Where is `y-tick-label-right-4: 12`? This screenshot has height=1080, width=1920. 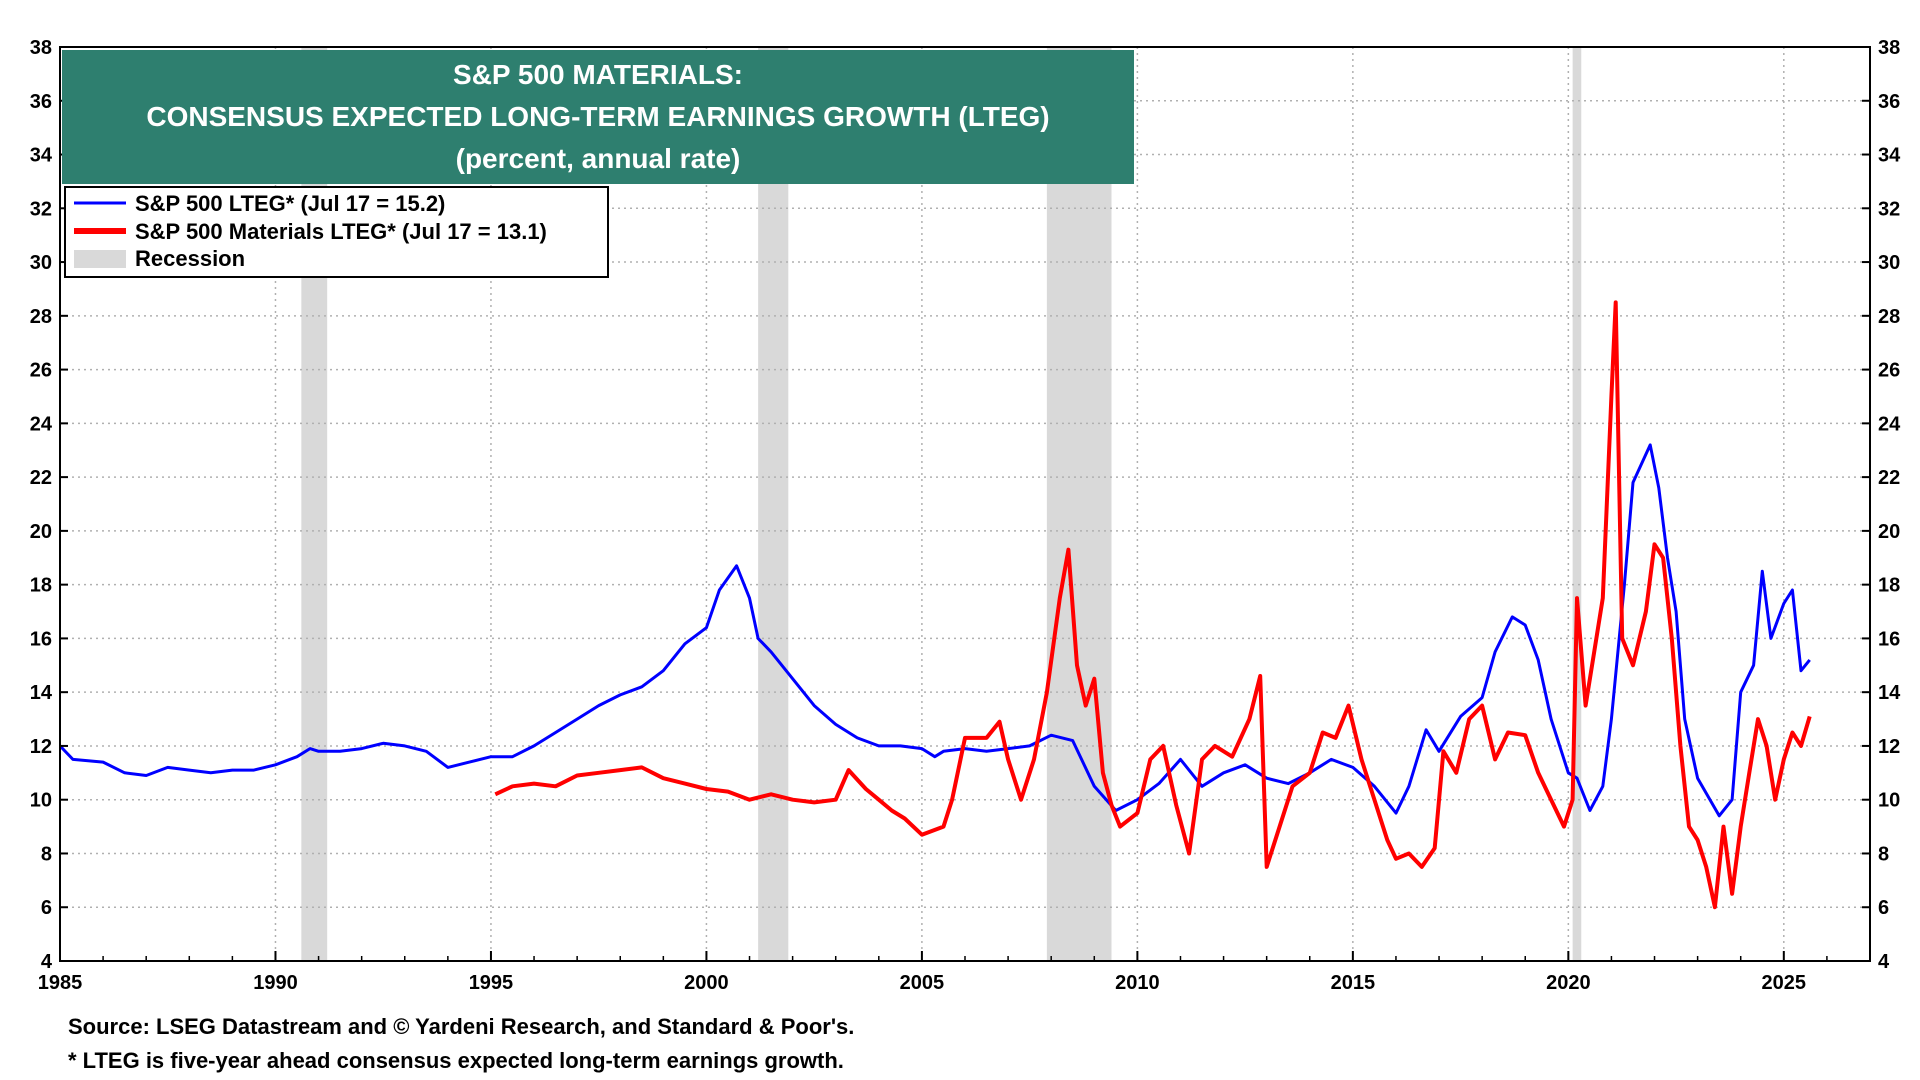 y-tick-label-right-4: 12 is located at coordinates (1889, 747).